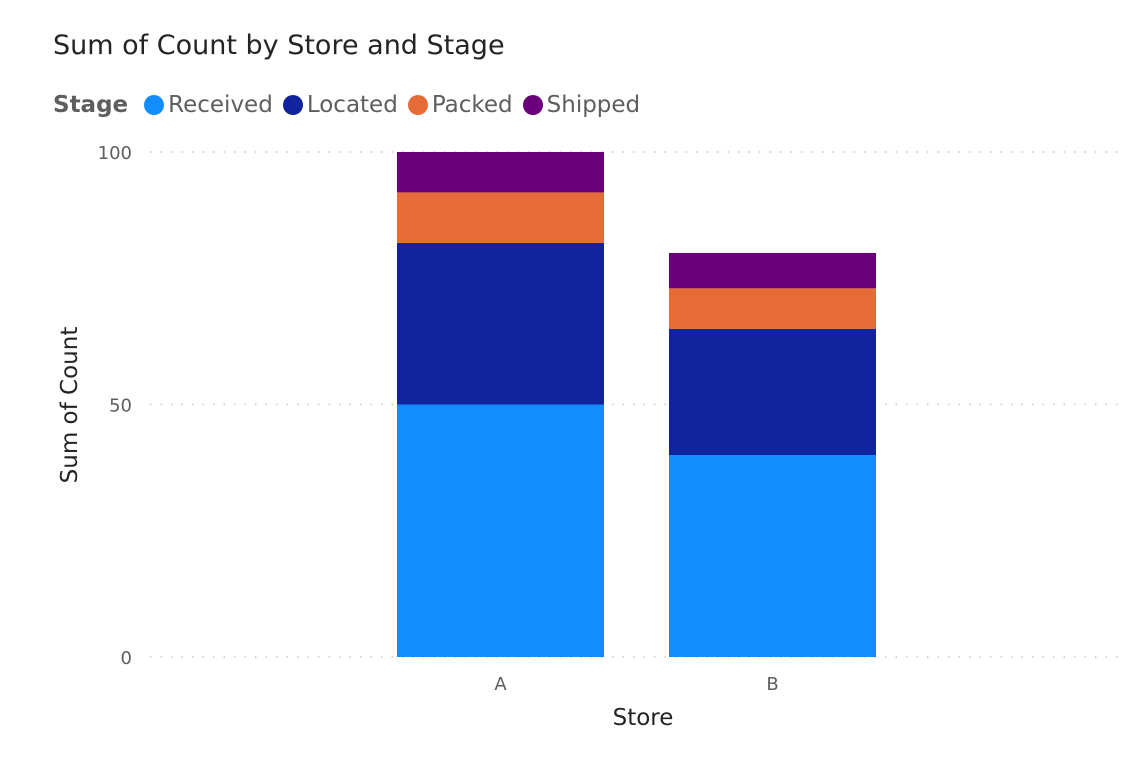 The height and width of the screenshot is (778, 1147). I want to click on legend-label-received: Received, so click(220, 105).